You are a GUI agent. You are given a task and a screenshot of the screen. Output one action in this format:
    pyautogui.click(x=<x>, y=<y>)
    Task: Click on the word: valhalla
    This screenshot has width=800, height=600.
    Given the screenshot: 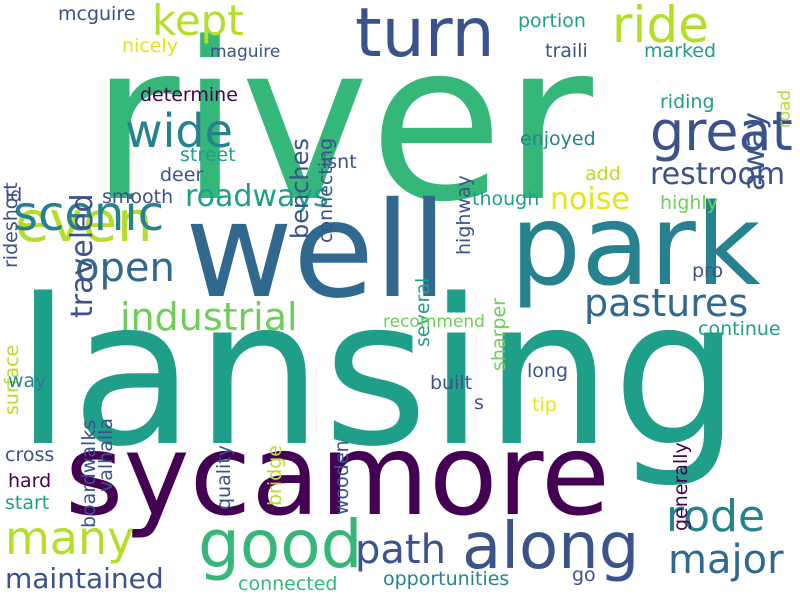 What is the action you would take?
    pyautogui.click(x=106, y=454)
    